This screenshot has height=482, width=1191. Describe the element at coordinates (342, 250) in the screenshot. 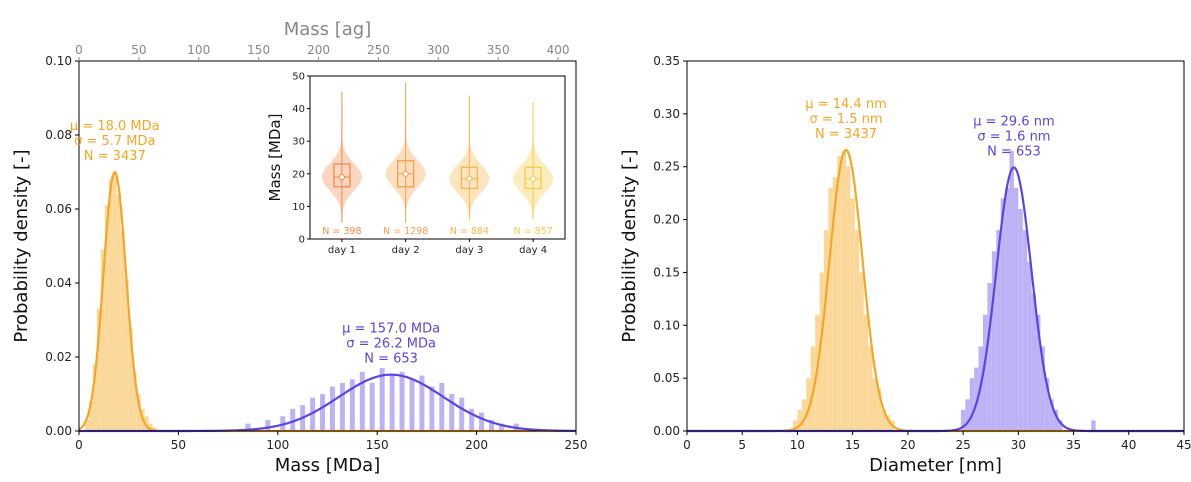

I see `inset-x-tick-label: day 1` at that location.